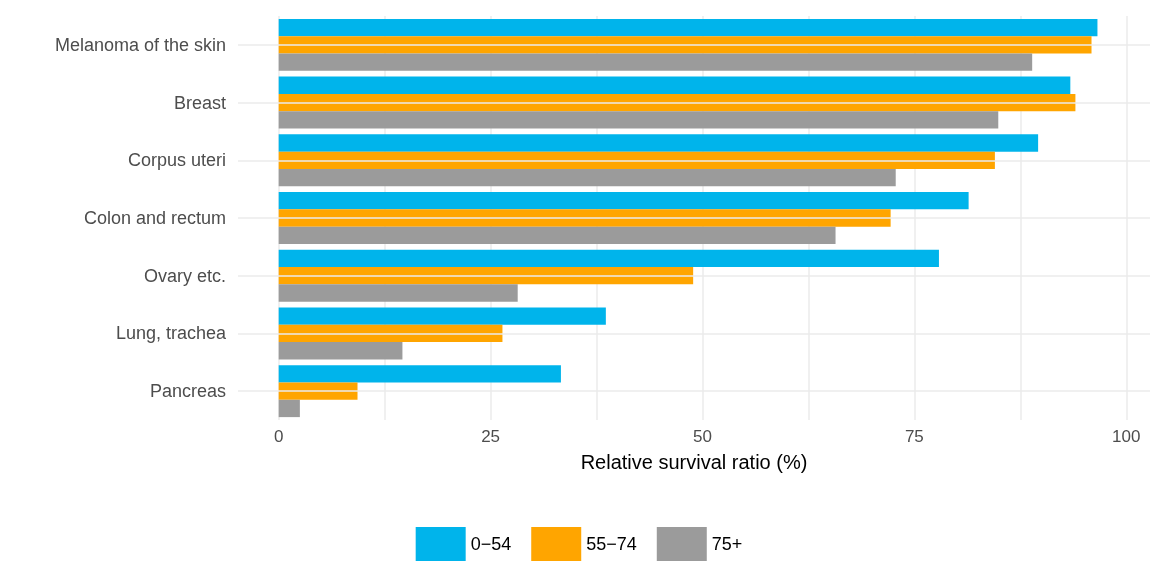  What do you see at coordinates (278, 436) in the screenshot?
I see `x-tick-label: 0` at bounding box center [278, 436].